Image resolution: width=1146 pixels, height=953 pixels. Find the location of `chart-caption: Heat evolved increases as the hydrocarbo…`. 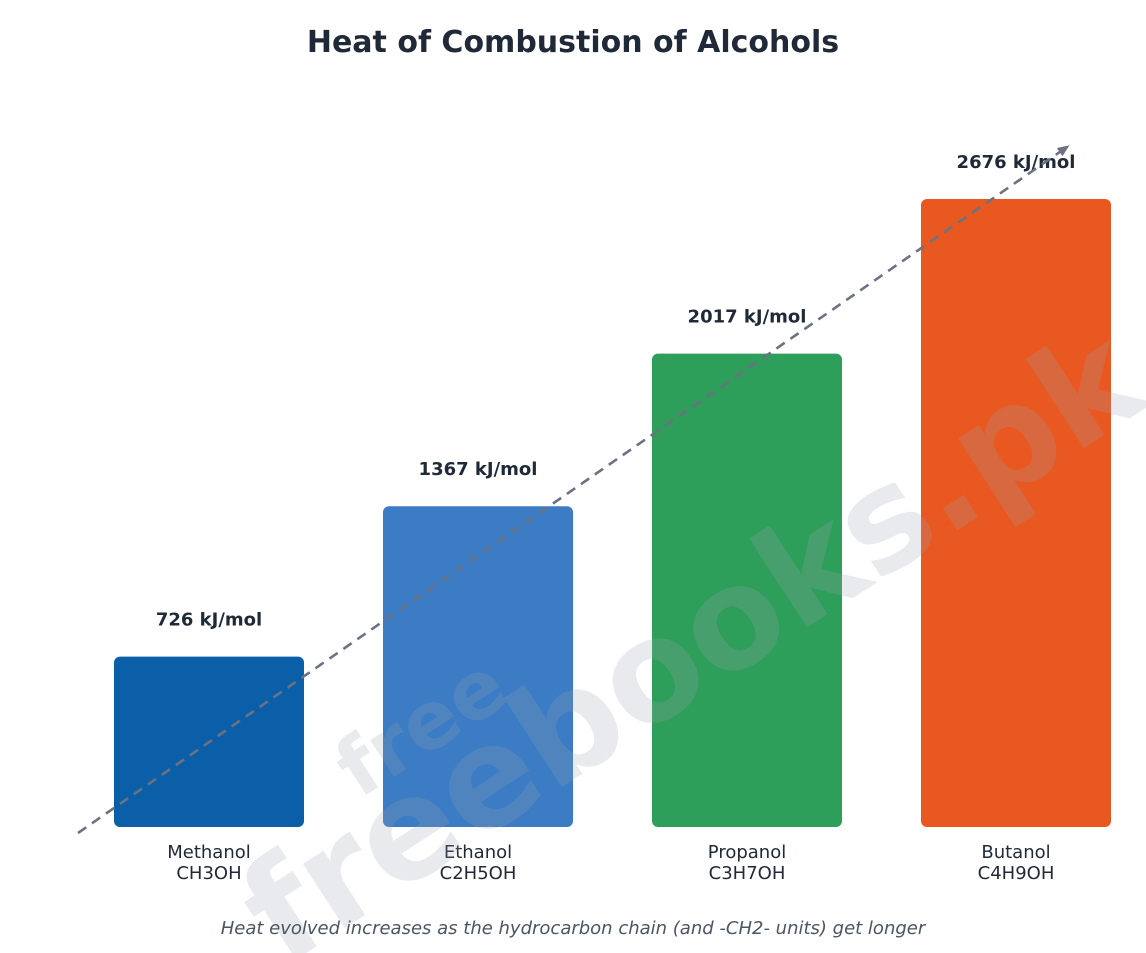

chart-caption: Heat evolved increases as the hydrocarbo… is located at coordinates (574, 928).